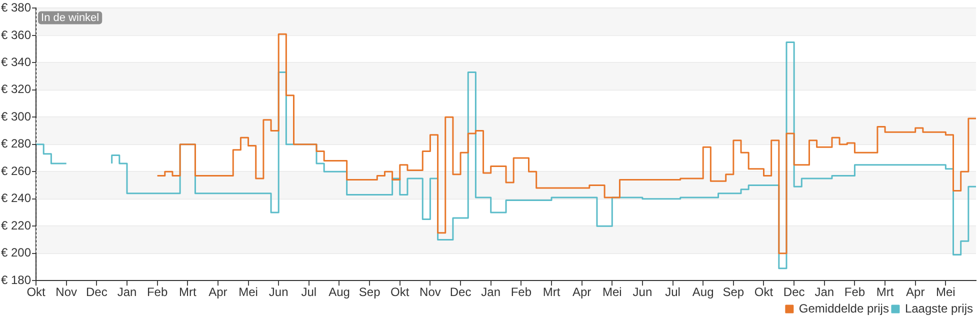 The height and width of the screenshot is (325, 980). What do you see at coordinates (16, 7) in the screenshot?
I see `y-tick-label: € 380` at bounding box center [16, 7].